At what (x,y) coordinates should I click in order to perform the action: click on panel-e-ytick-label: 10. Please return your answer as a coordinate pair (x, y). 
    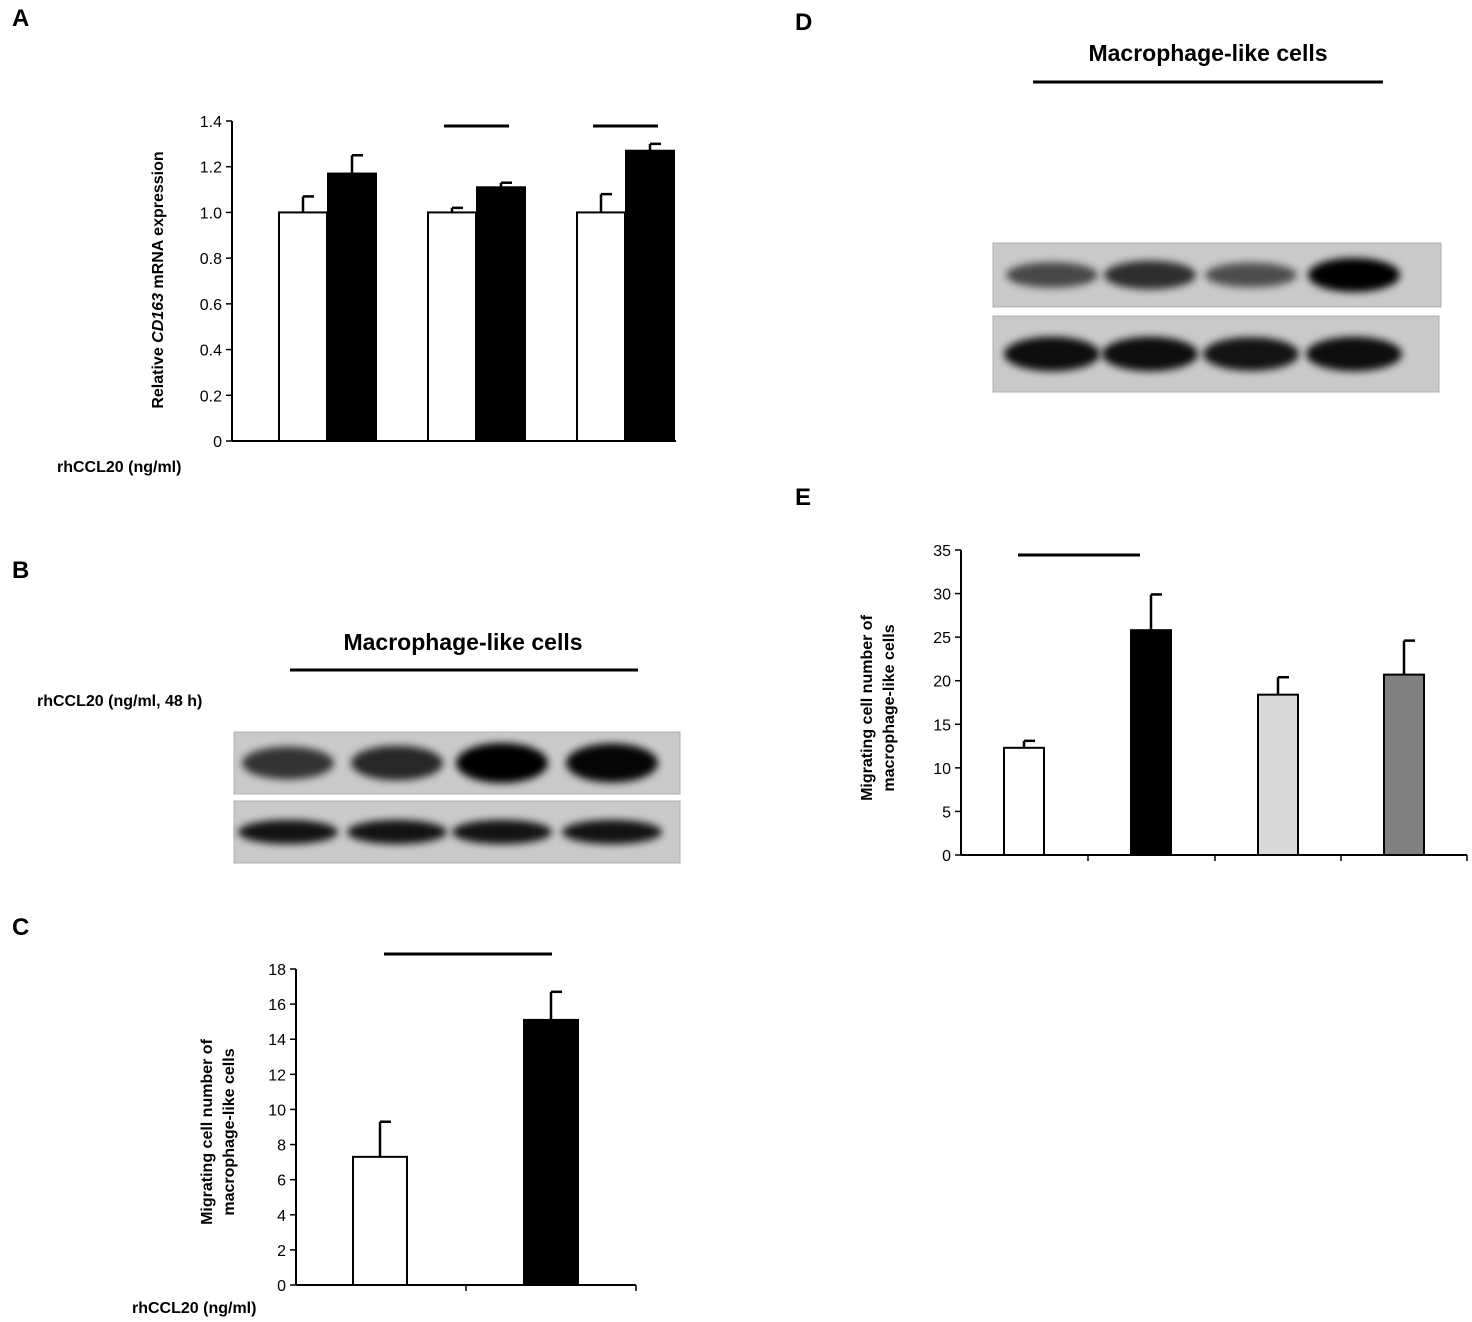
    Looking at the image, I should click on (942, 769).